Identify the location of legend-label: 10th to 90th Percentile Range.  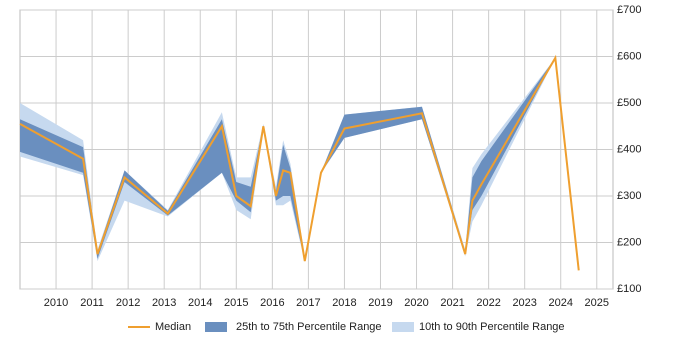
(492, 327).